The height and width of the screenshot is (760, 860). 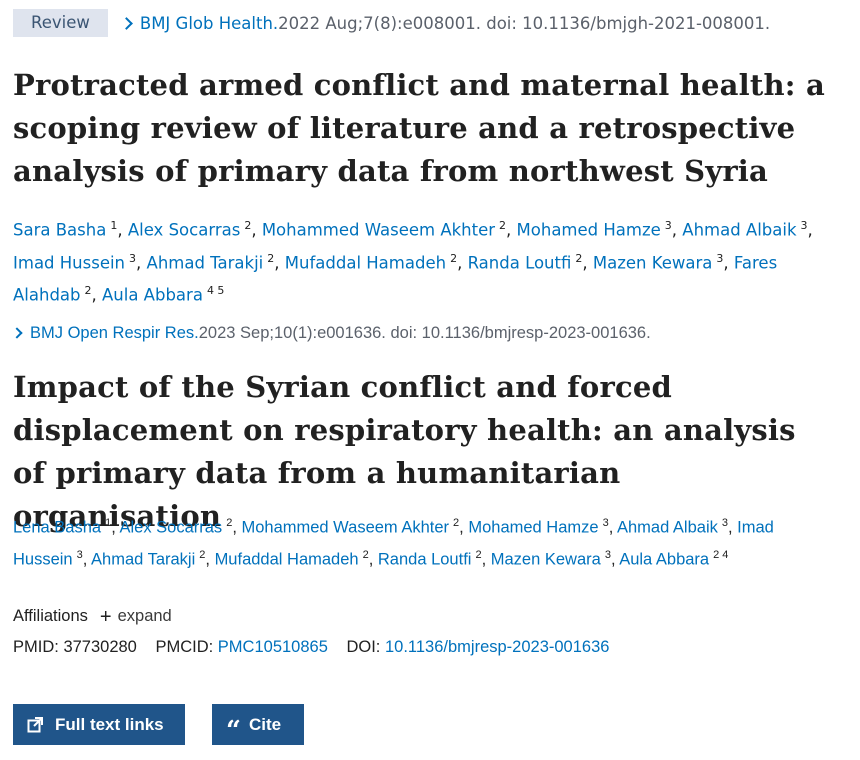 I want to click on journal-link-2: BMJ Open Respir Res., so click(x=114, y=332).